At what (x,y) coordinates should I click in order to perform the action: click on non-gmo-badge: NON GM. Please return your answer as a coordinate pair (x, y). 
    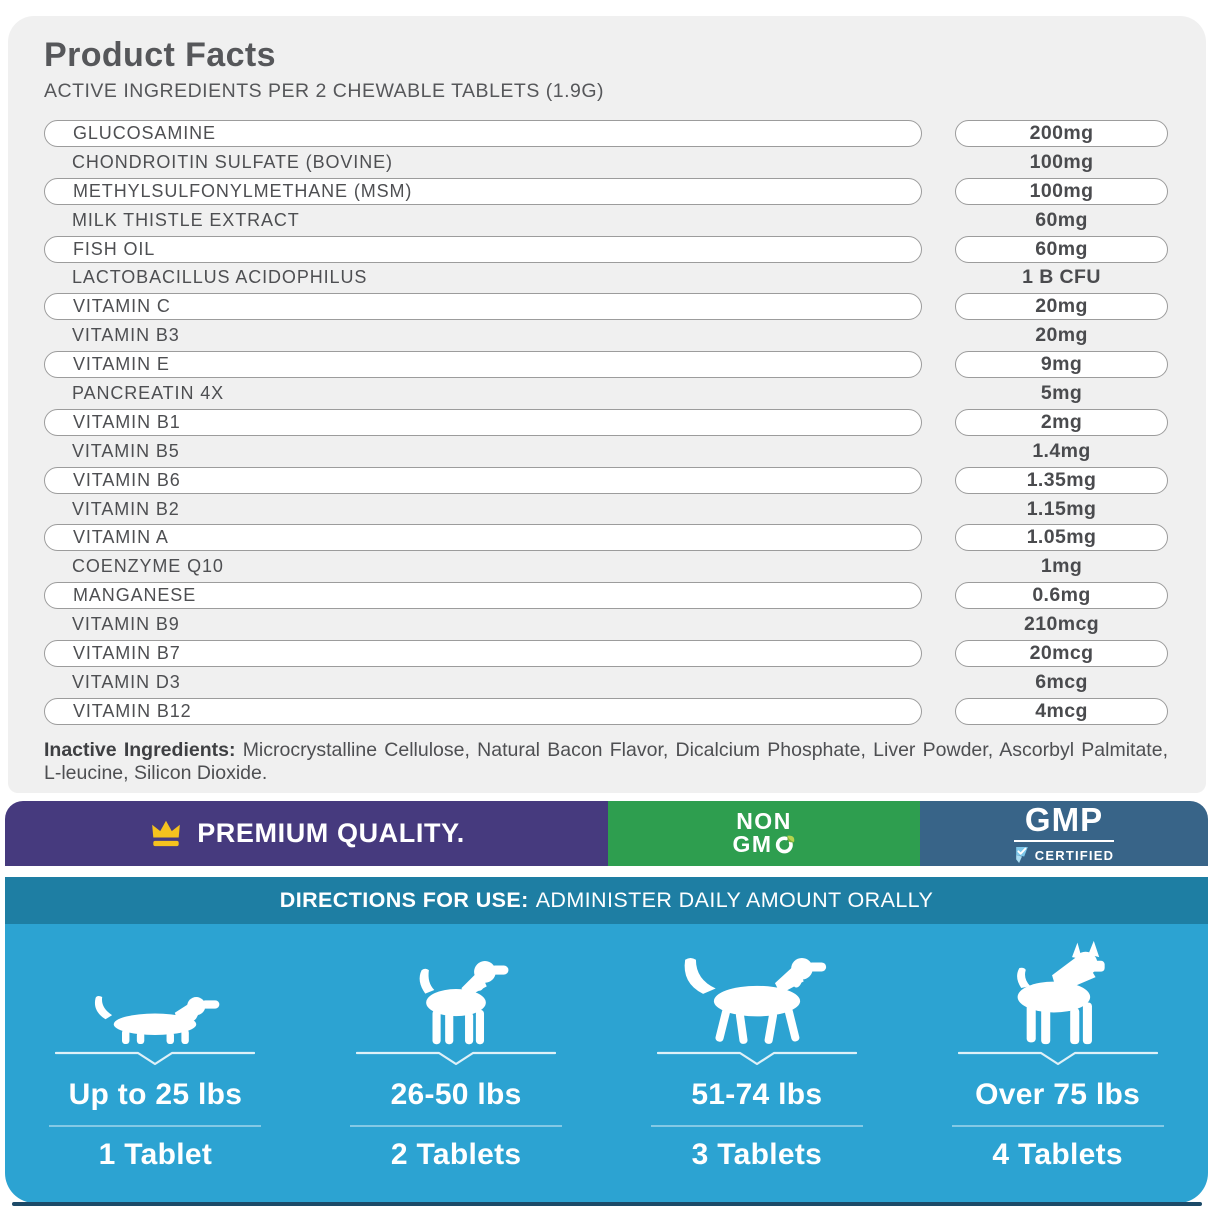
    Looking at the image, I should click on (764, 833).